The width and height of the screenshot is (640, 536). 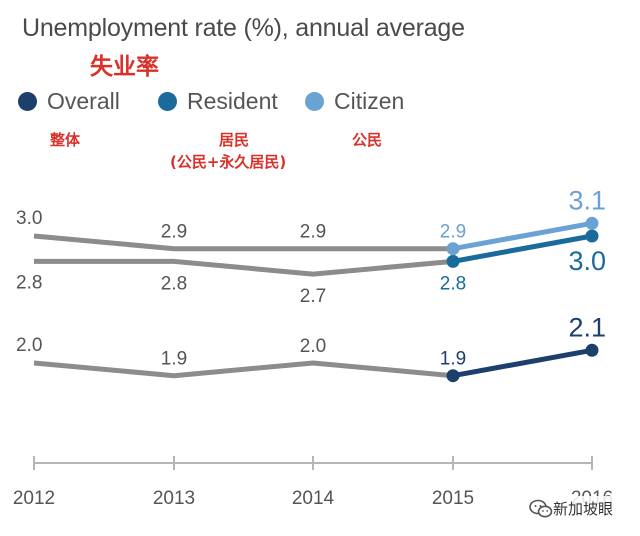 What do you see at coordinates (34, 498) in the screenshot?
I see `x-tick-label-2012: 2012` at bounding box center [34, 498].